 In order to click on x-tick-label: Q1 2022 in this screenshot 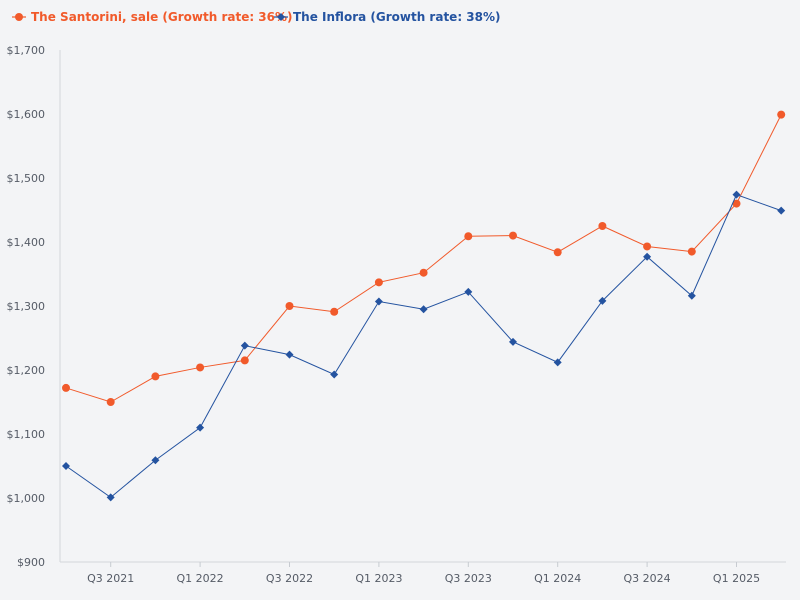, I will do `click(200, 578)`.